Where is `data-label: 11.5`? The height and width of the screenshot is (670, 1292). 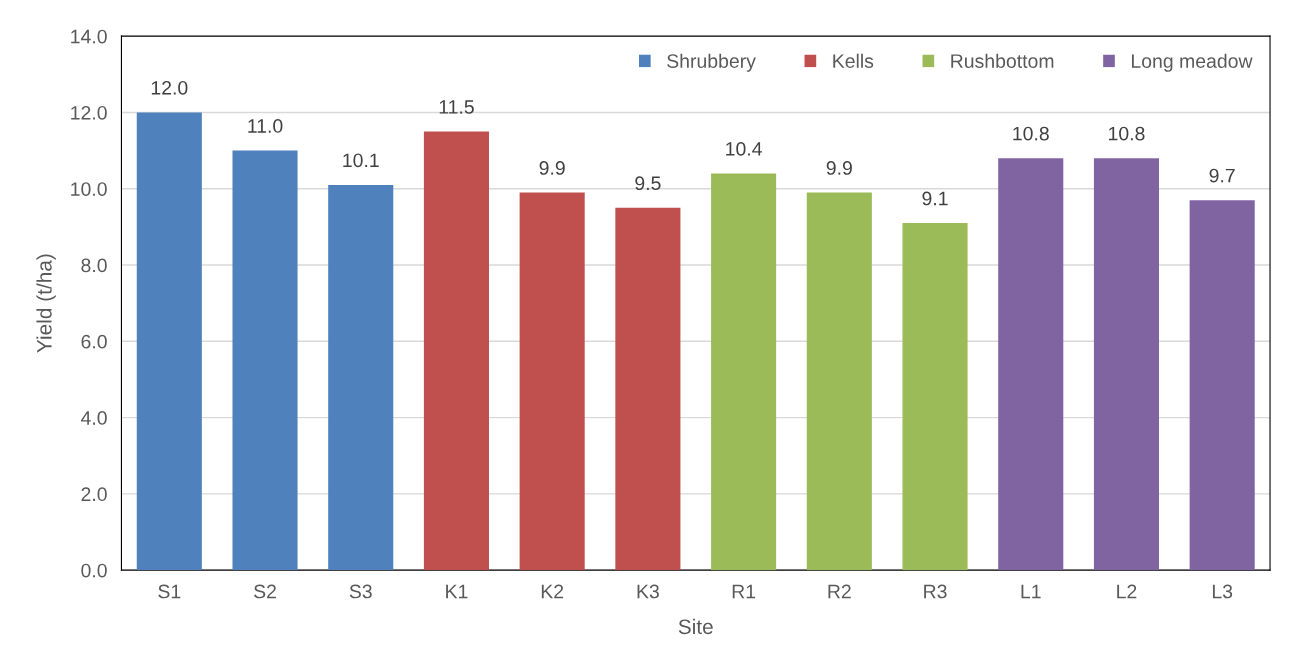 data-label: 11.5 is located at coordinates (456, 107).